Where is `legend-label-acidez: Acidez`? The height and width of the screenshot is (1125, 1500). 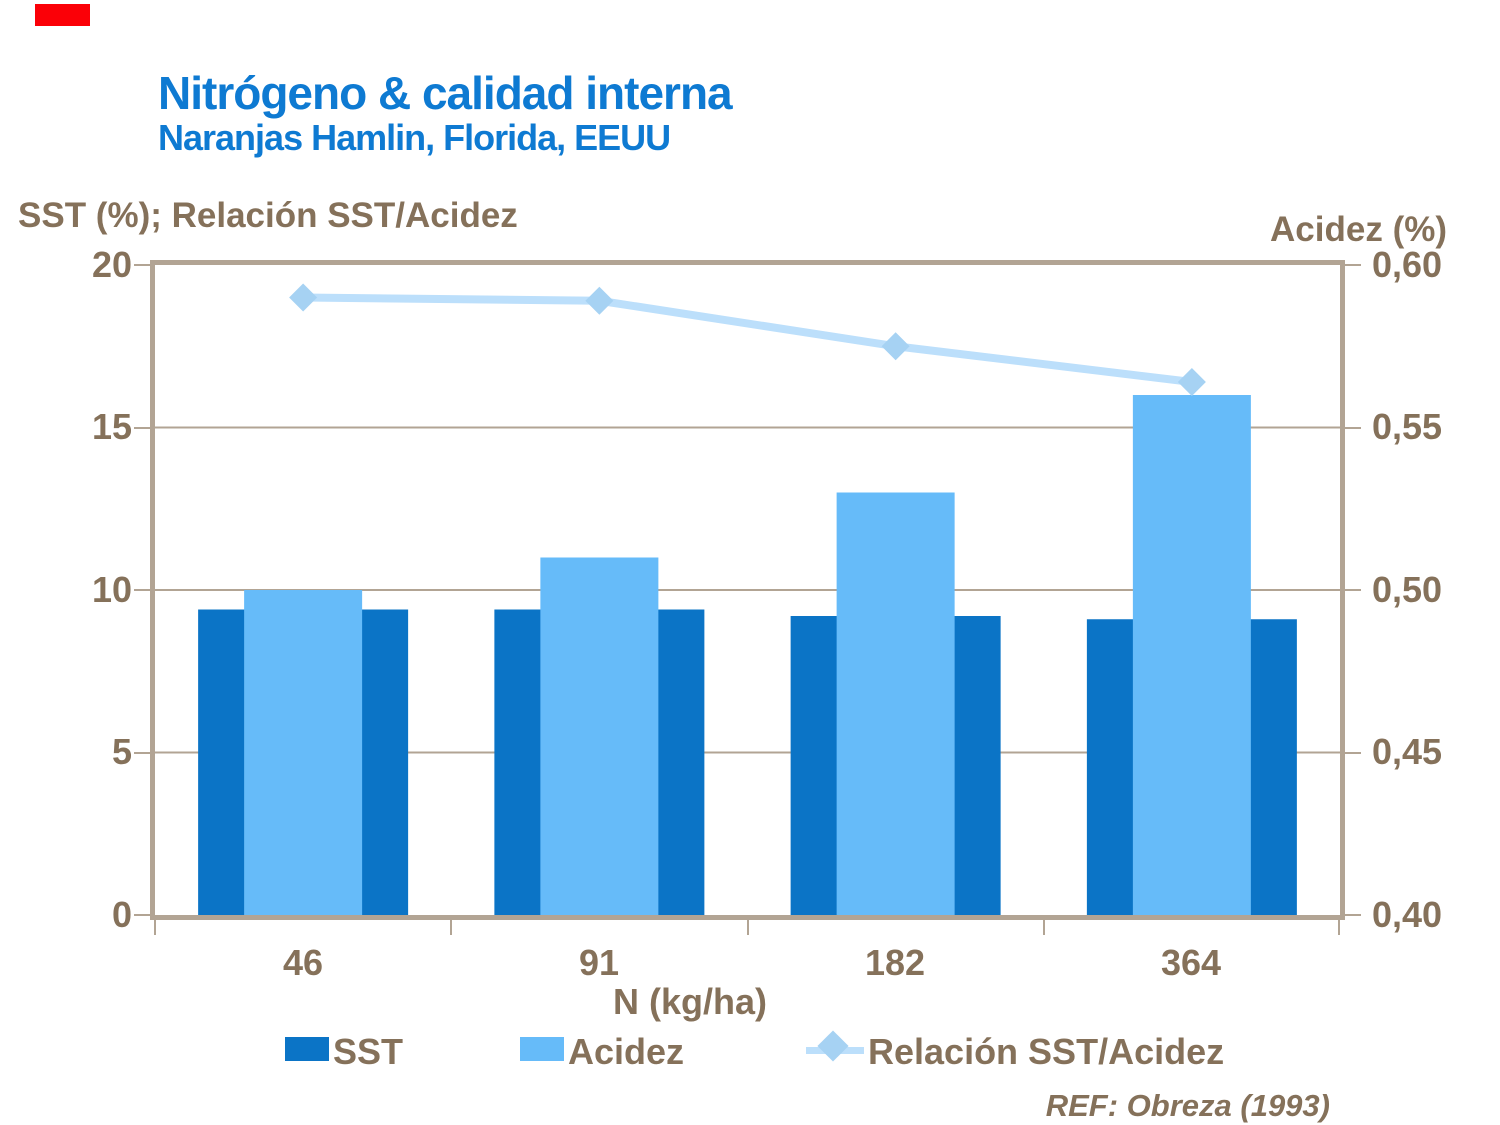
legend-label-acidez: Acidez is located at coordinates (626, 1051).